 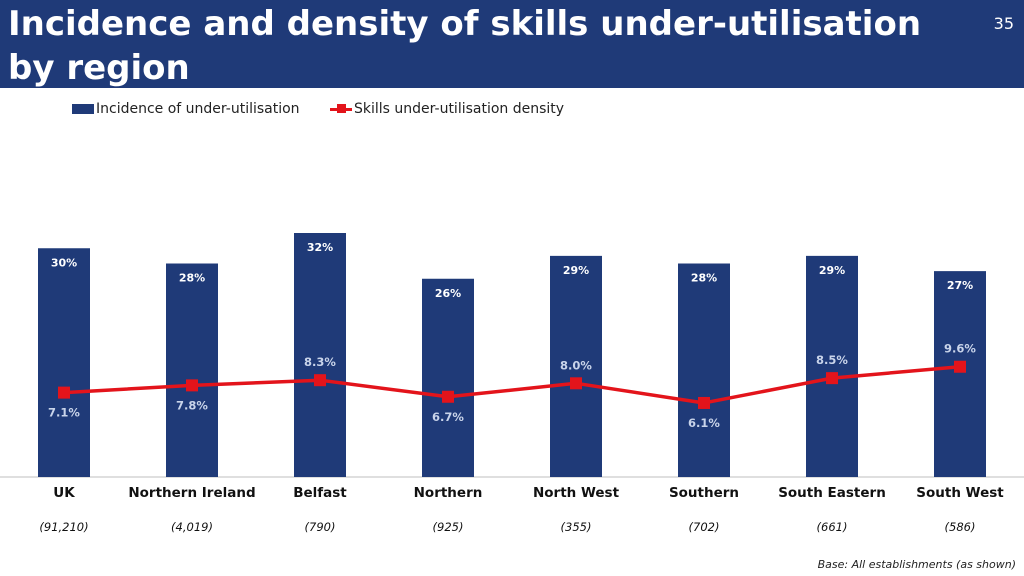 What do you see at coordinates (704, 527) in the screenshot?
I see `base-count-label: (702)` at bounding box center [704, 527].